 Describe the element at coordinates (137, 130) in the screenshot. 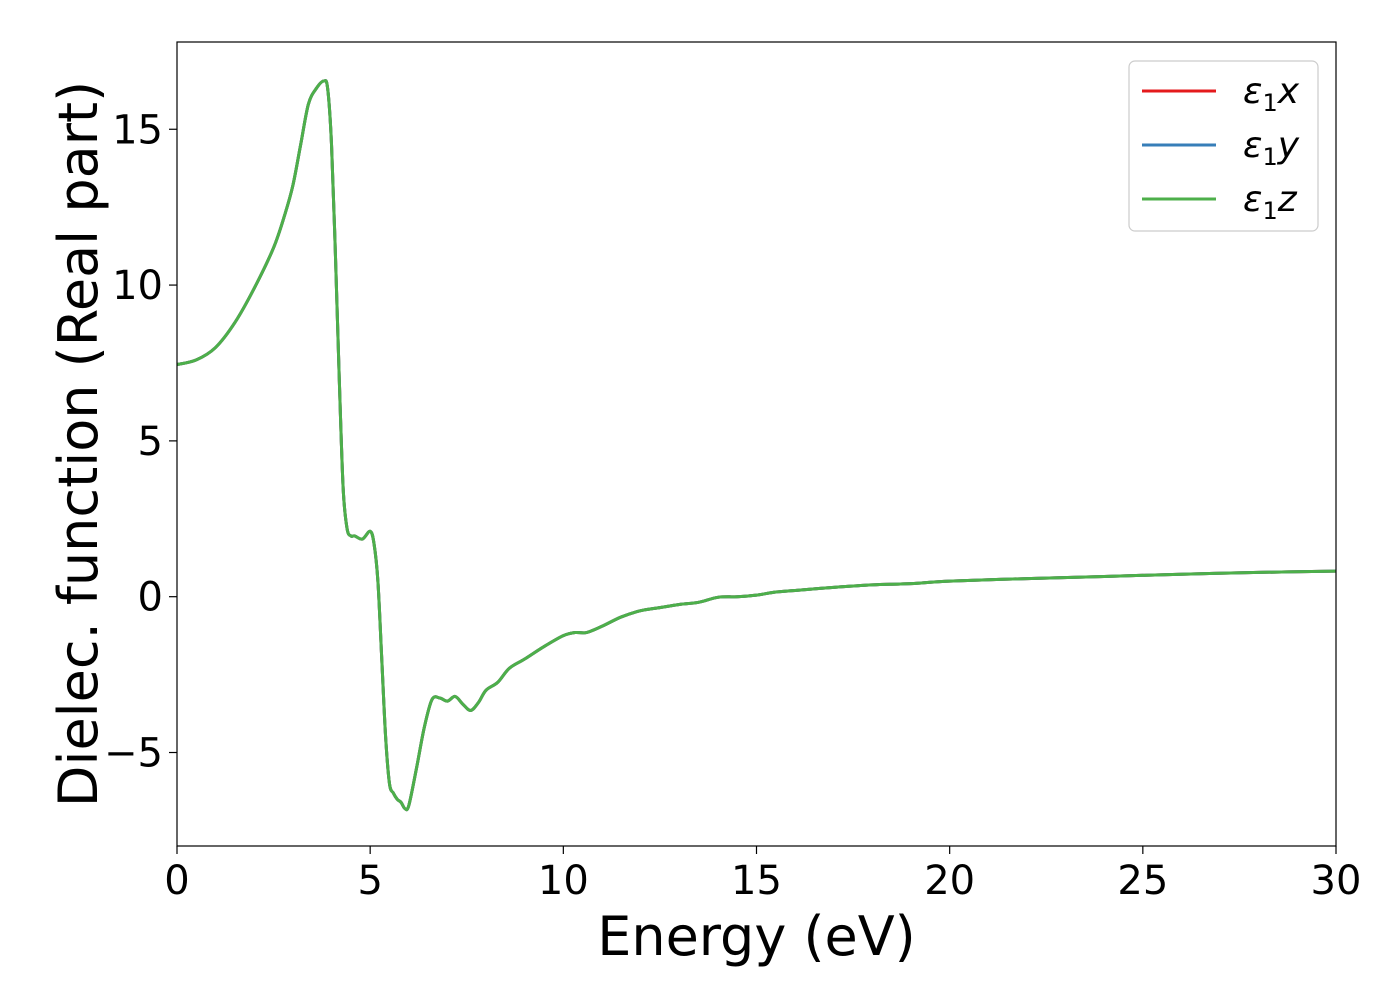

I see `y-tick-label: 15` at that location.